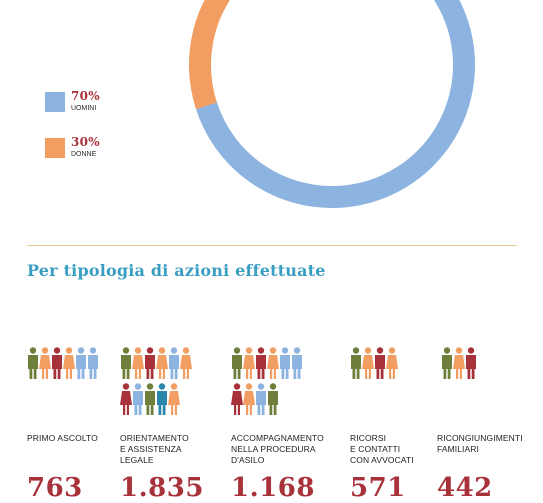  What do you see at coordinates (62, 438) in the screenshot?
I see `action-label-primo-ascolto: PRIMO ASCOLTO` at bounding box center [62, 438].